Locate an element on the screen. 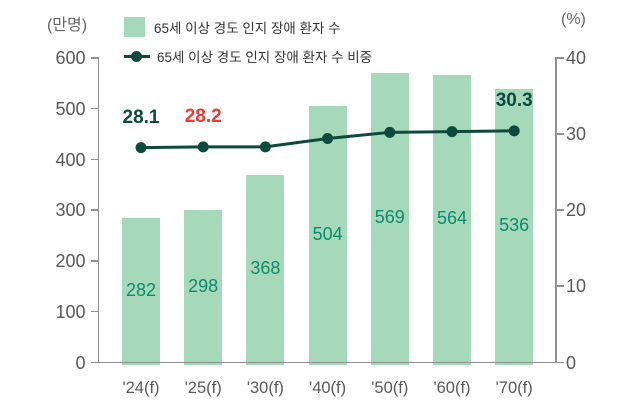 The width and height of the screenshot is (639, 406). right-axis-line is located at coordinates (556, 210).